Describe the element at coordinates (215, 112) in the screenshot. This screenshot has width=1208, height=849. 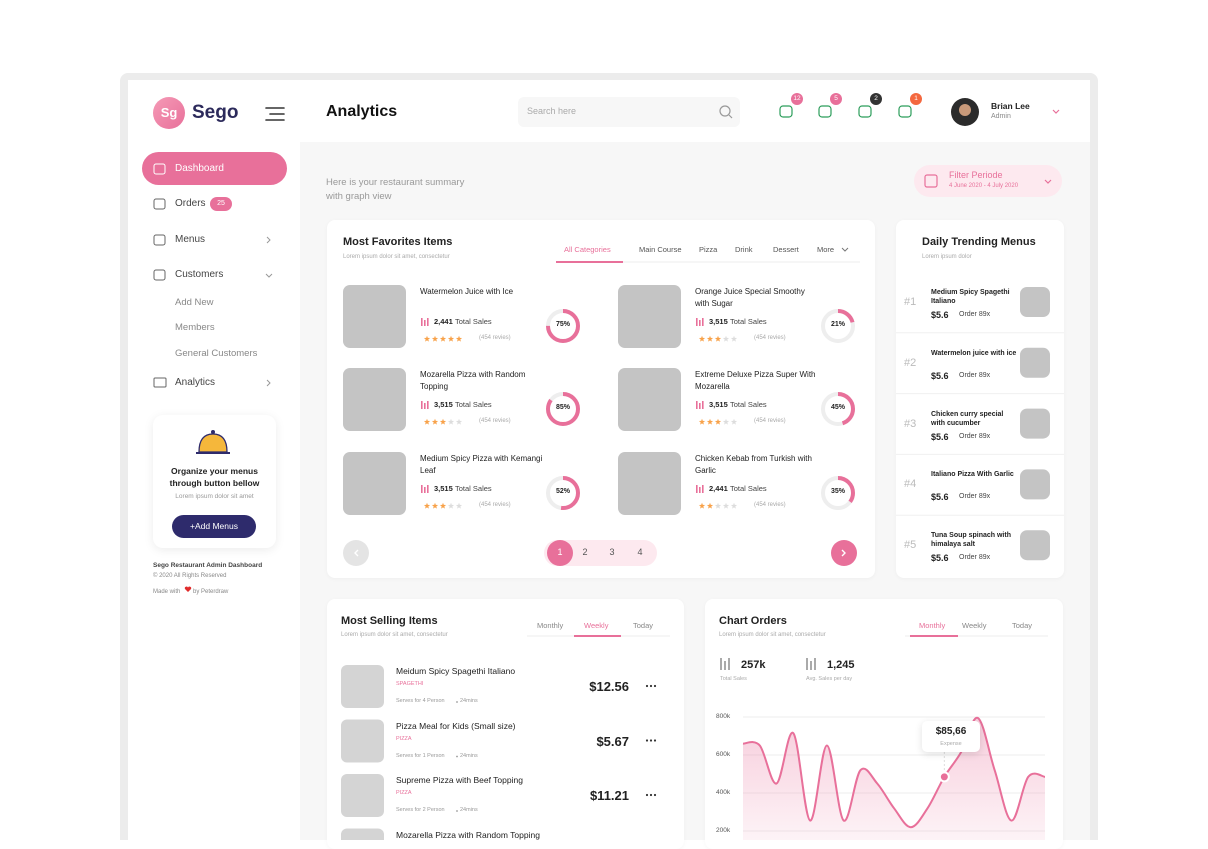
I see `brand: Sego` at that location.